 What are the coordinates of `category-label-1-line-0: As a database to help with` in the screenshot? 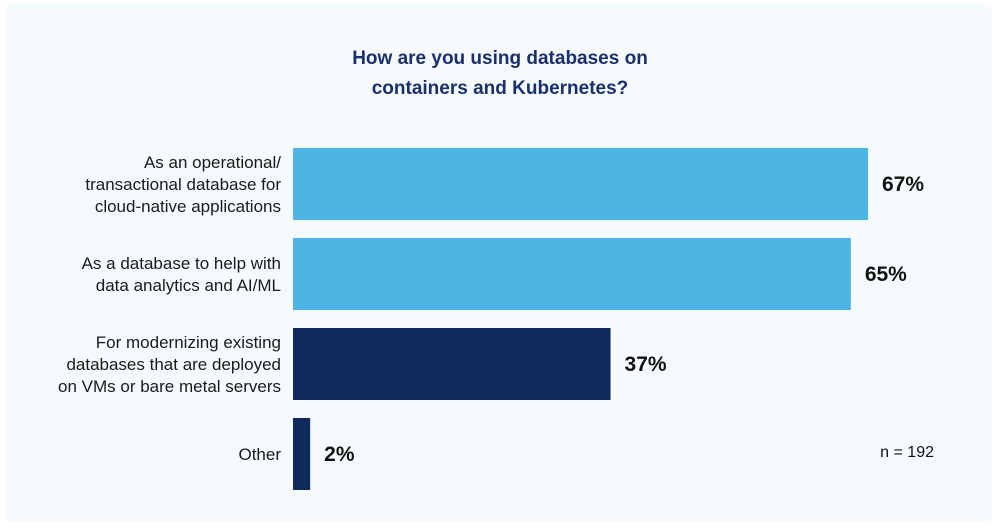 It's located at (181, 263).